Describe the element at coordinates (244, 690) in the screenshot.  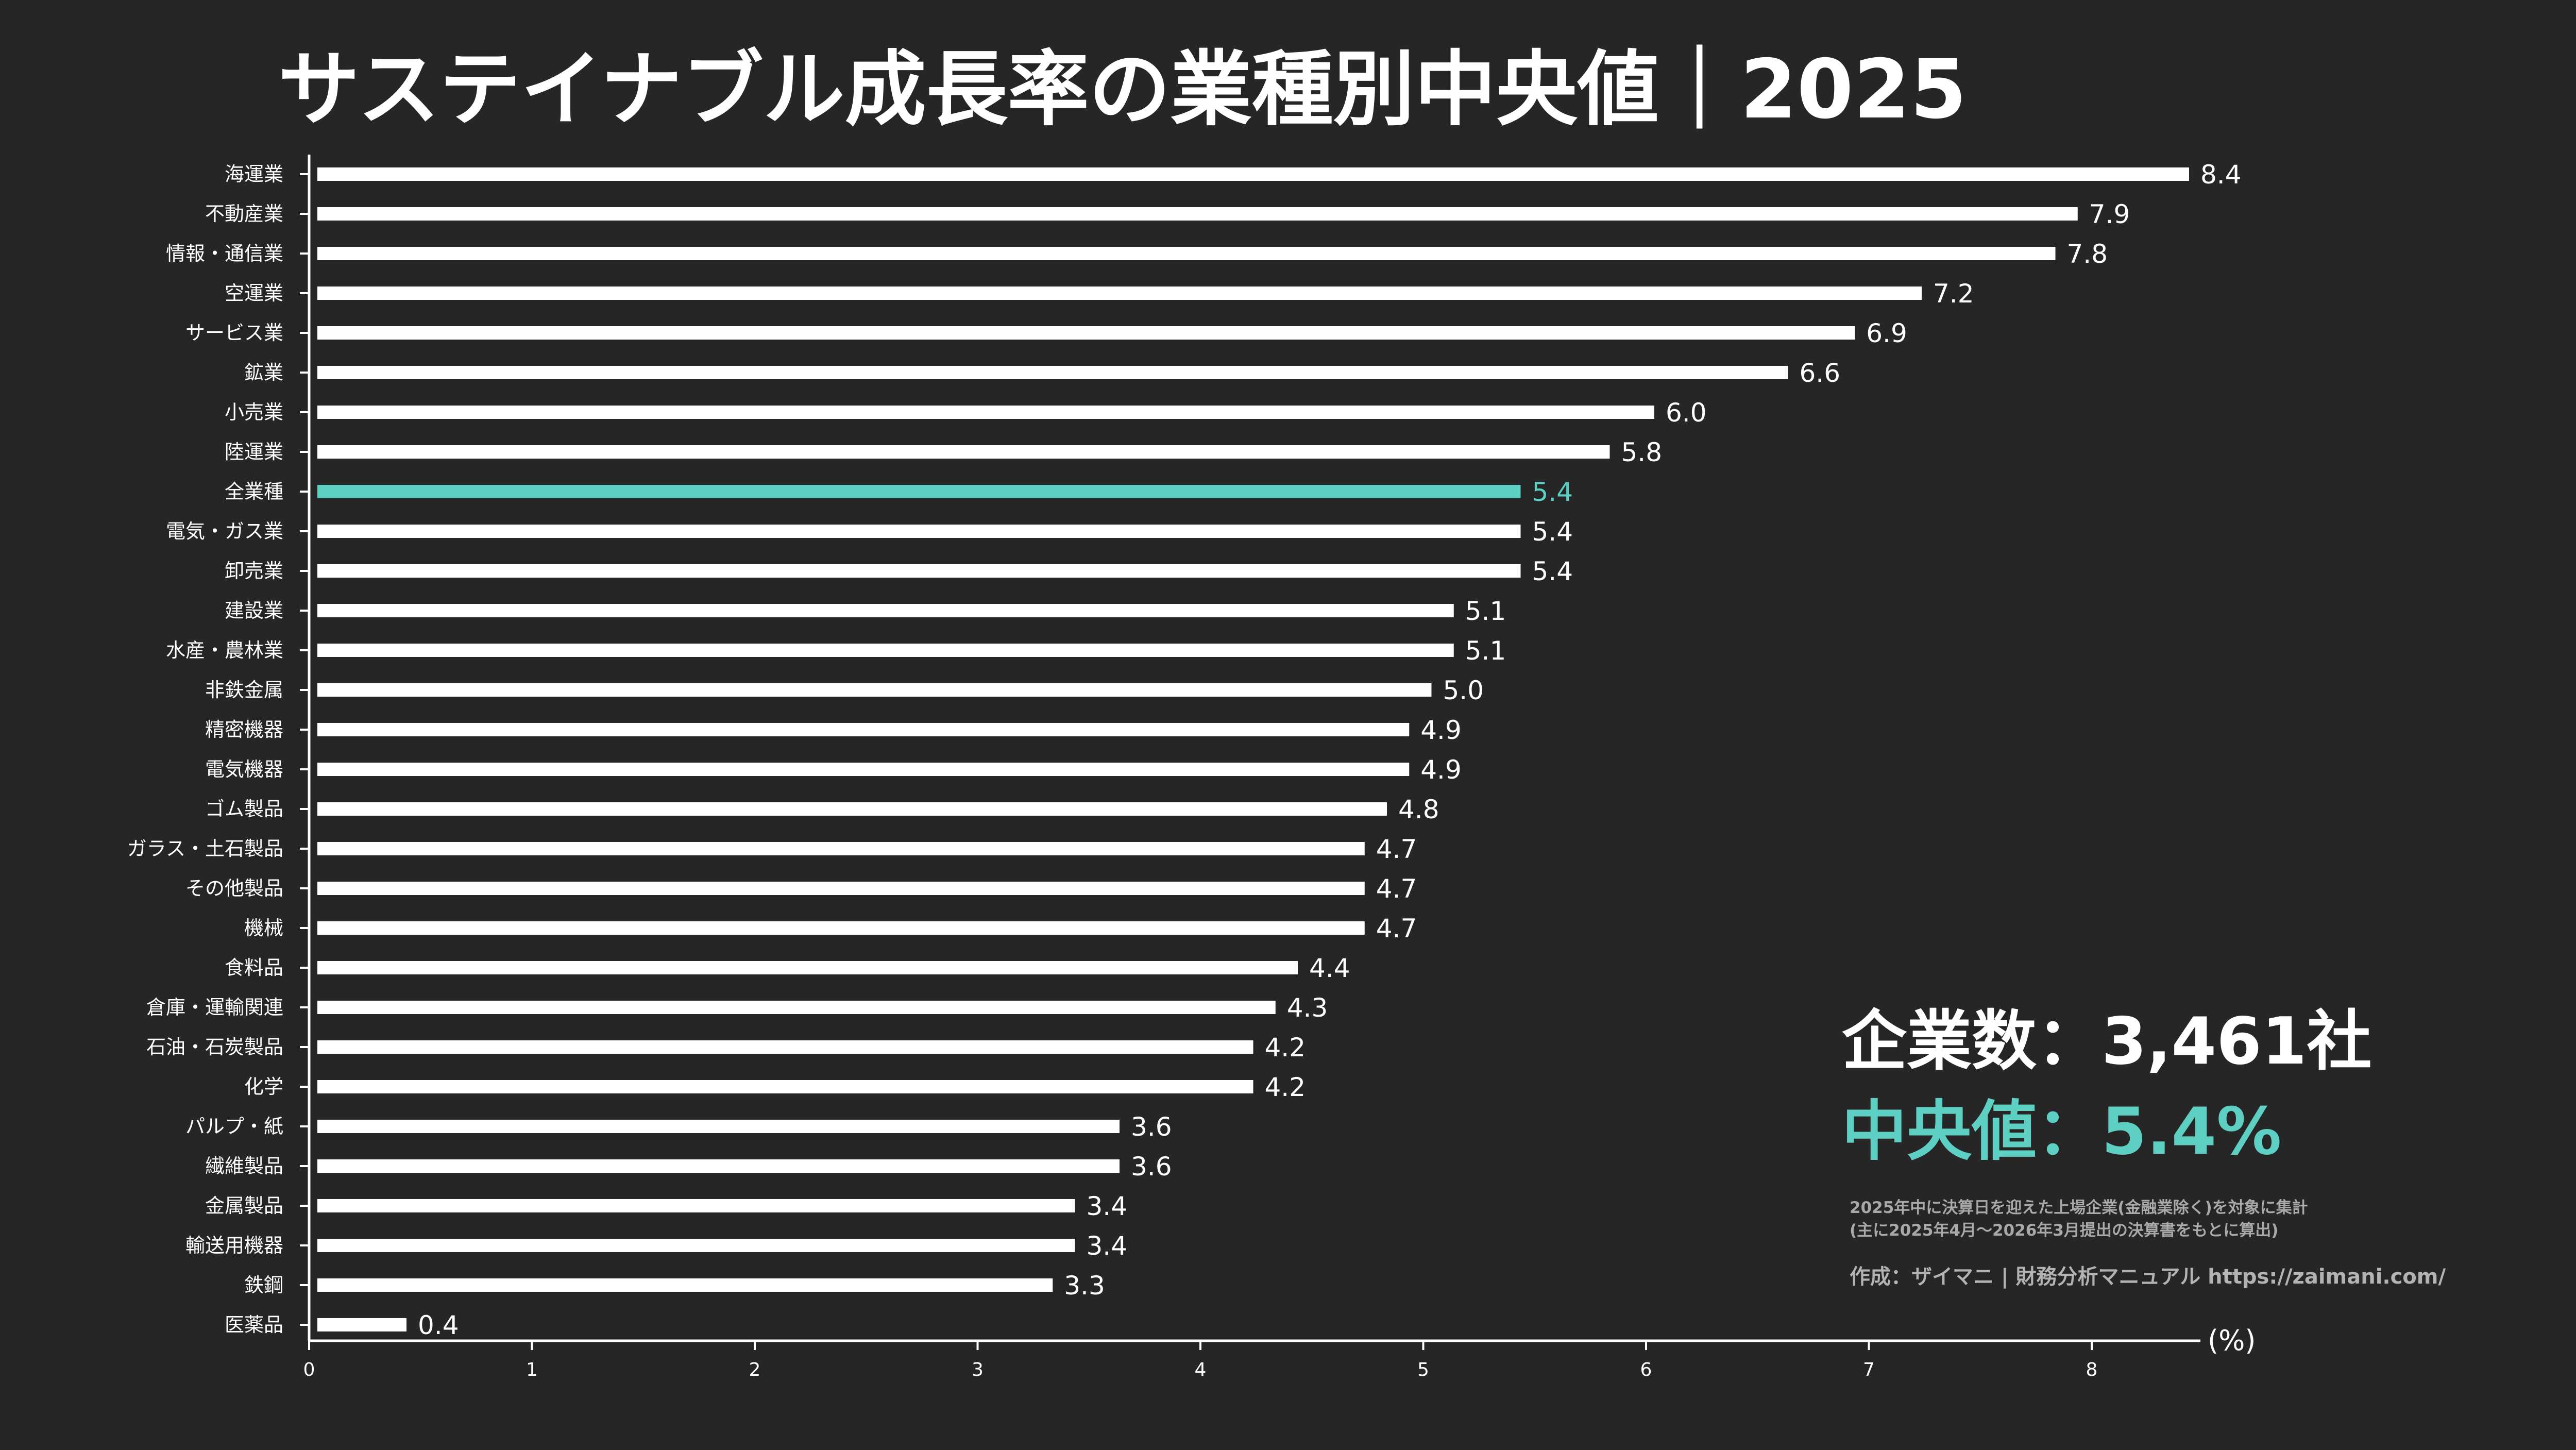
I see `category-label: 非鉄金属` at that location.